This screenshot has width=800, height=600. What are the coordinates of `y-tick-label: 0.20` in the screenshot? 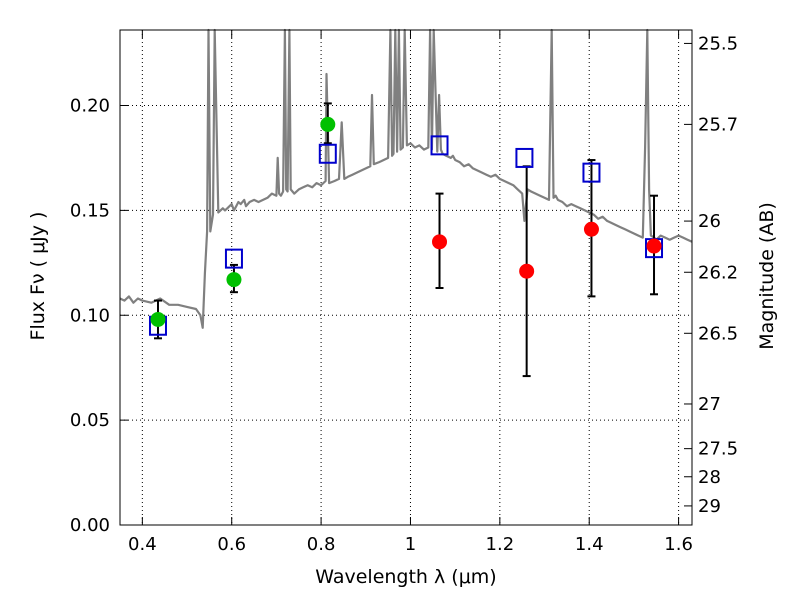 It's located at (90, 106).